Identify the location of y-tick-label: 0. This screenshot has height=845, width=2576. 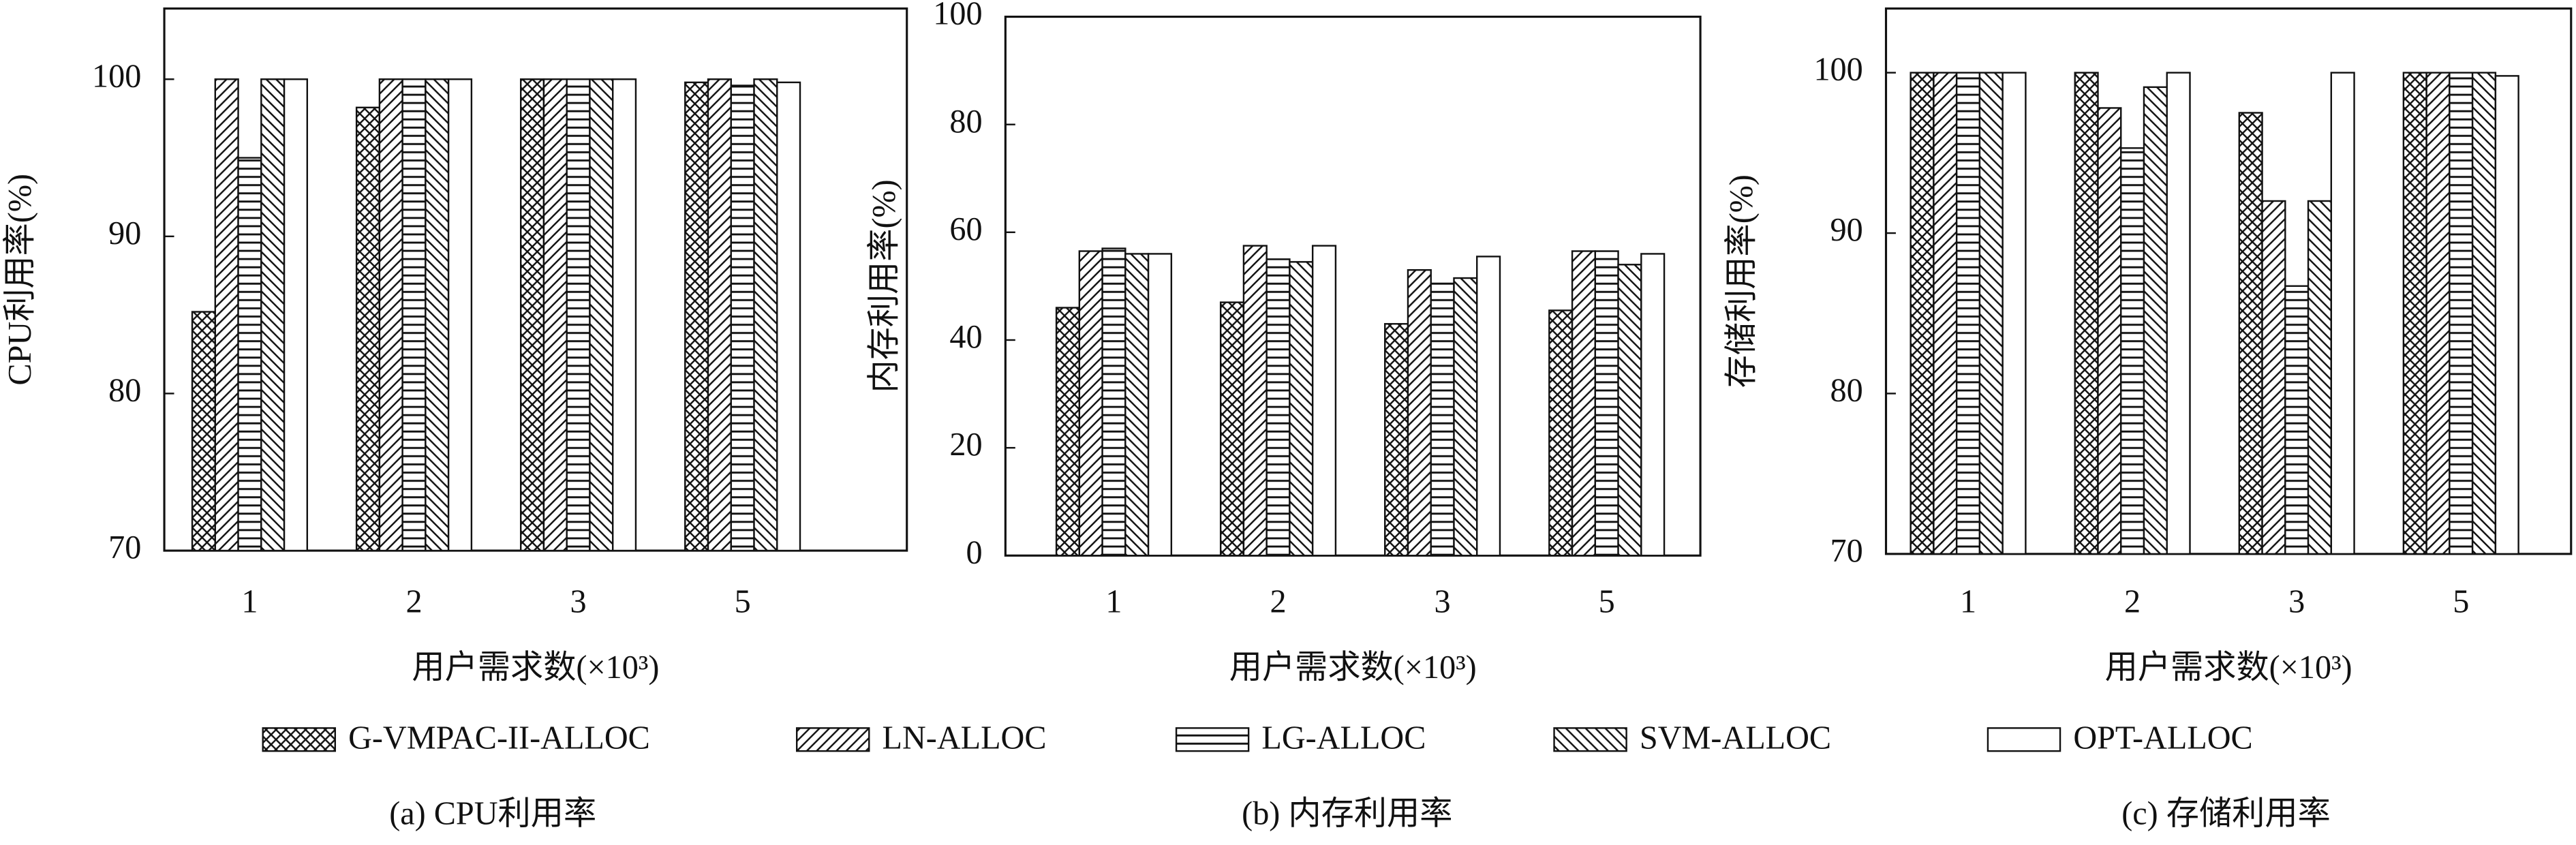
(974, 552).